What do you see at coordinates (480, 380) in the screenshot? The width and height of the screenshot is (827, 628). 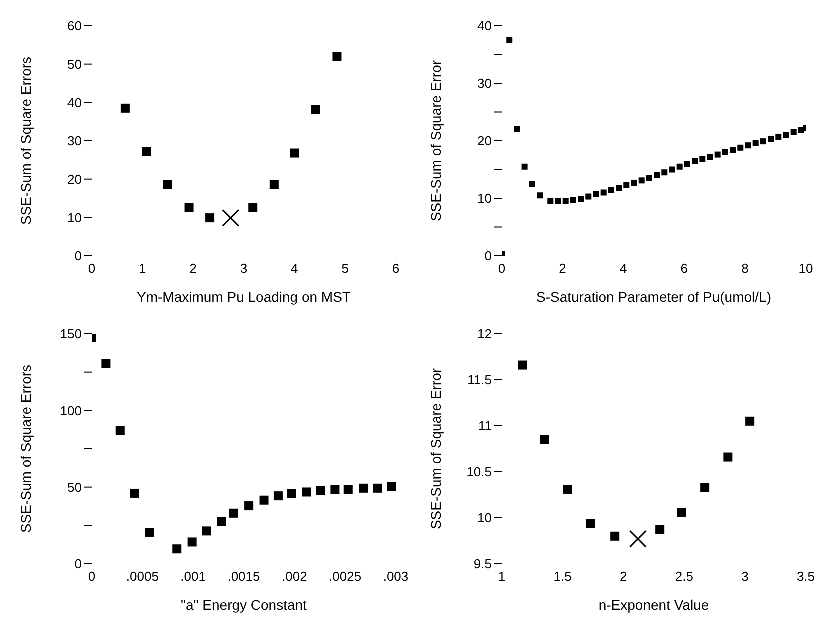 I see `y-tick-label: 11.5` at bounding box center [480, 380].